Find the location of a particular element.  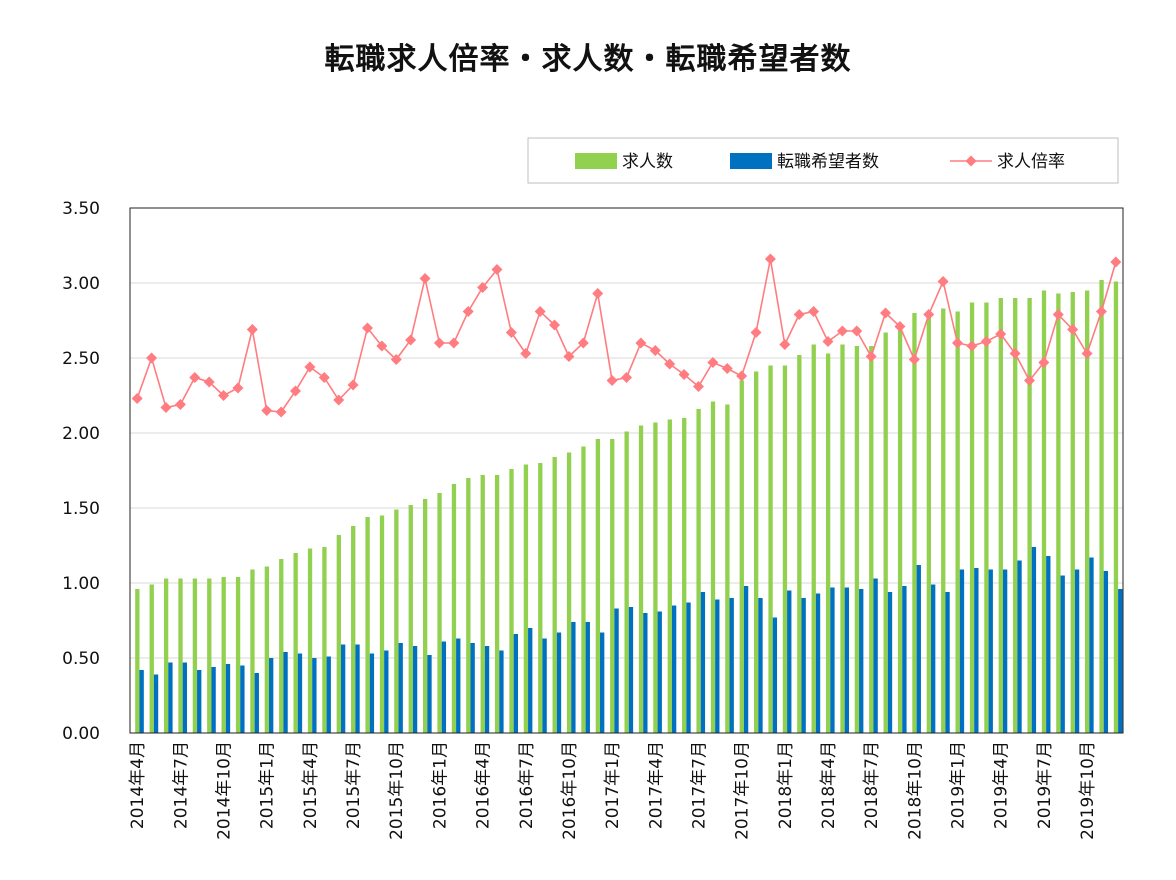

legend-box is located at coordinates (823, 160).